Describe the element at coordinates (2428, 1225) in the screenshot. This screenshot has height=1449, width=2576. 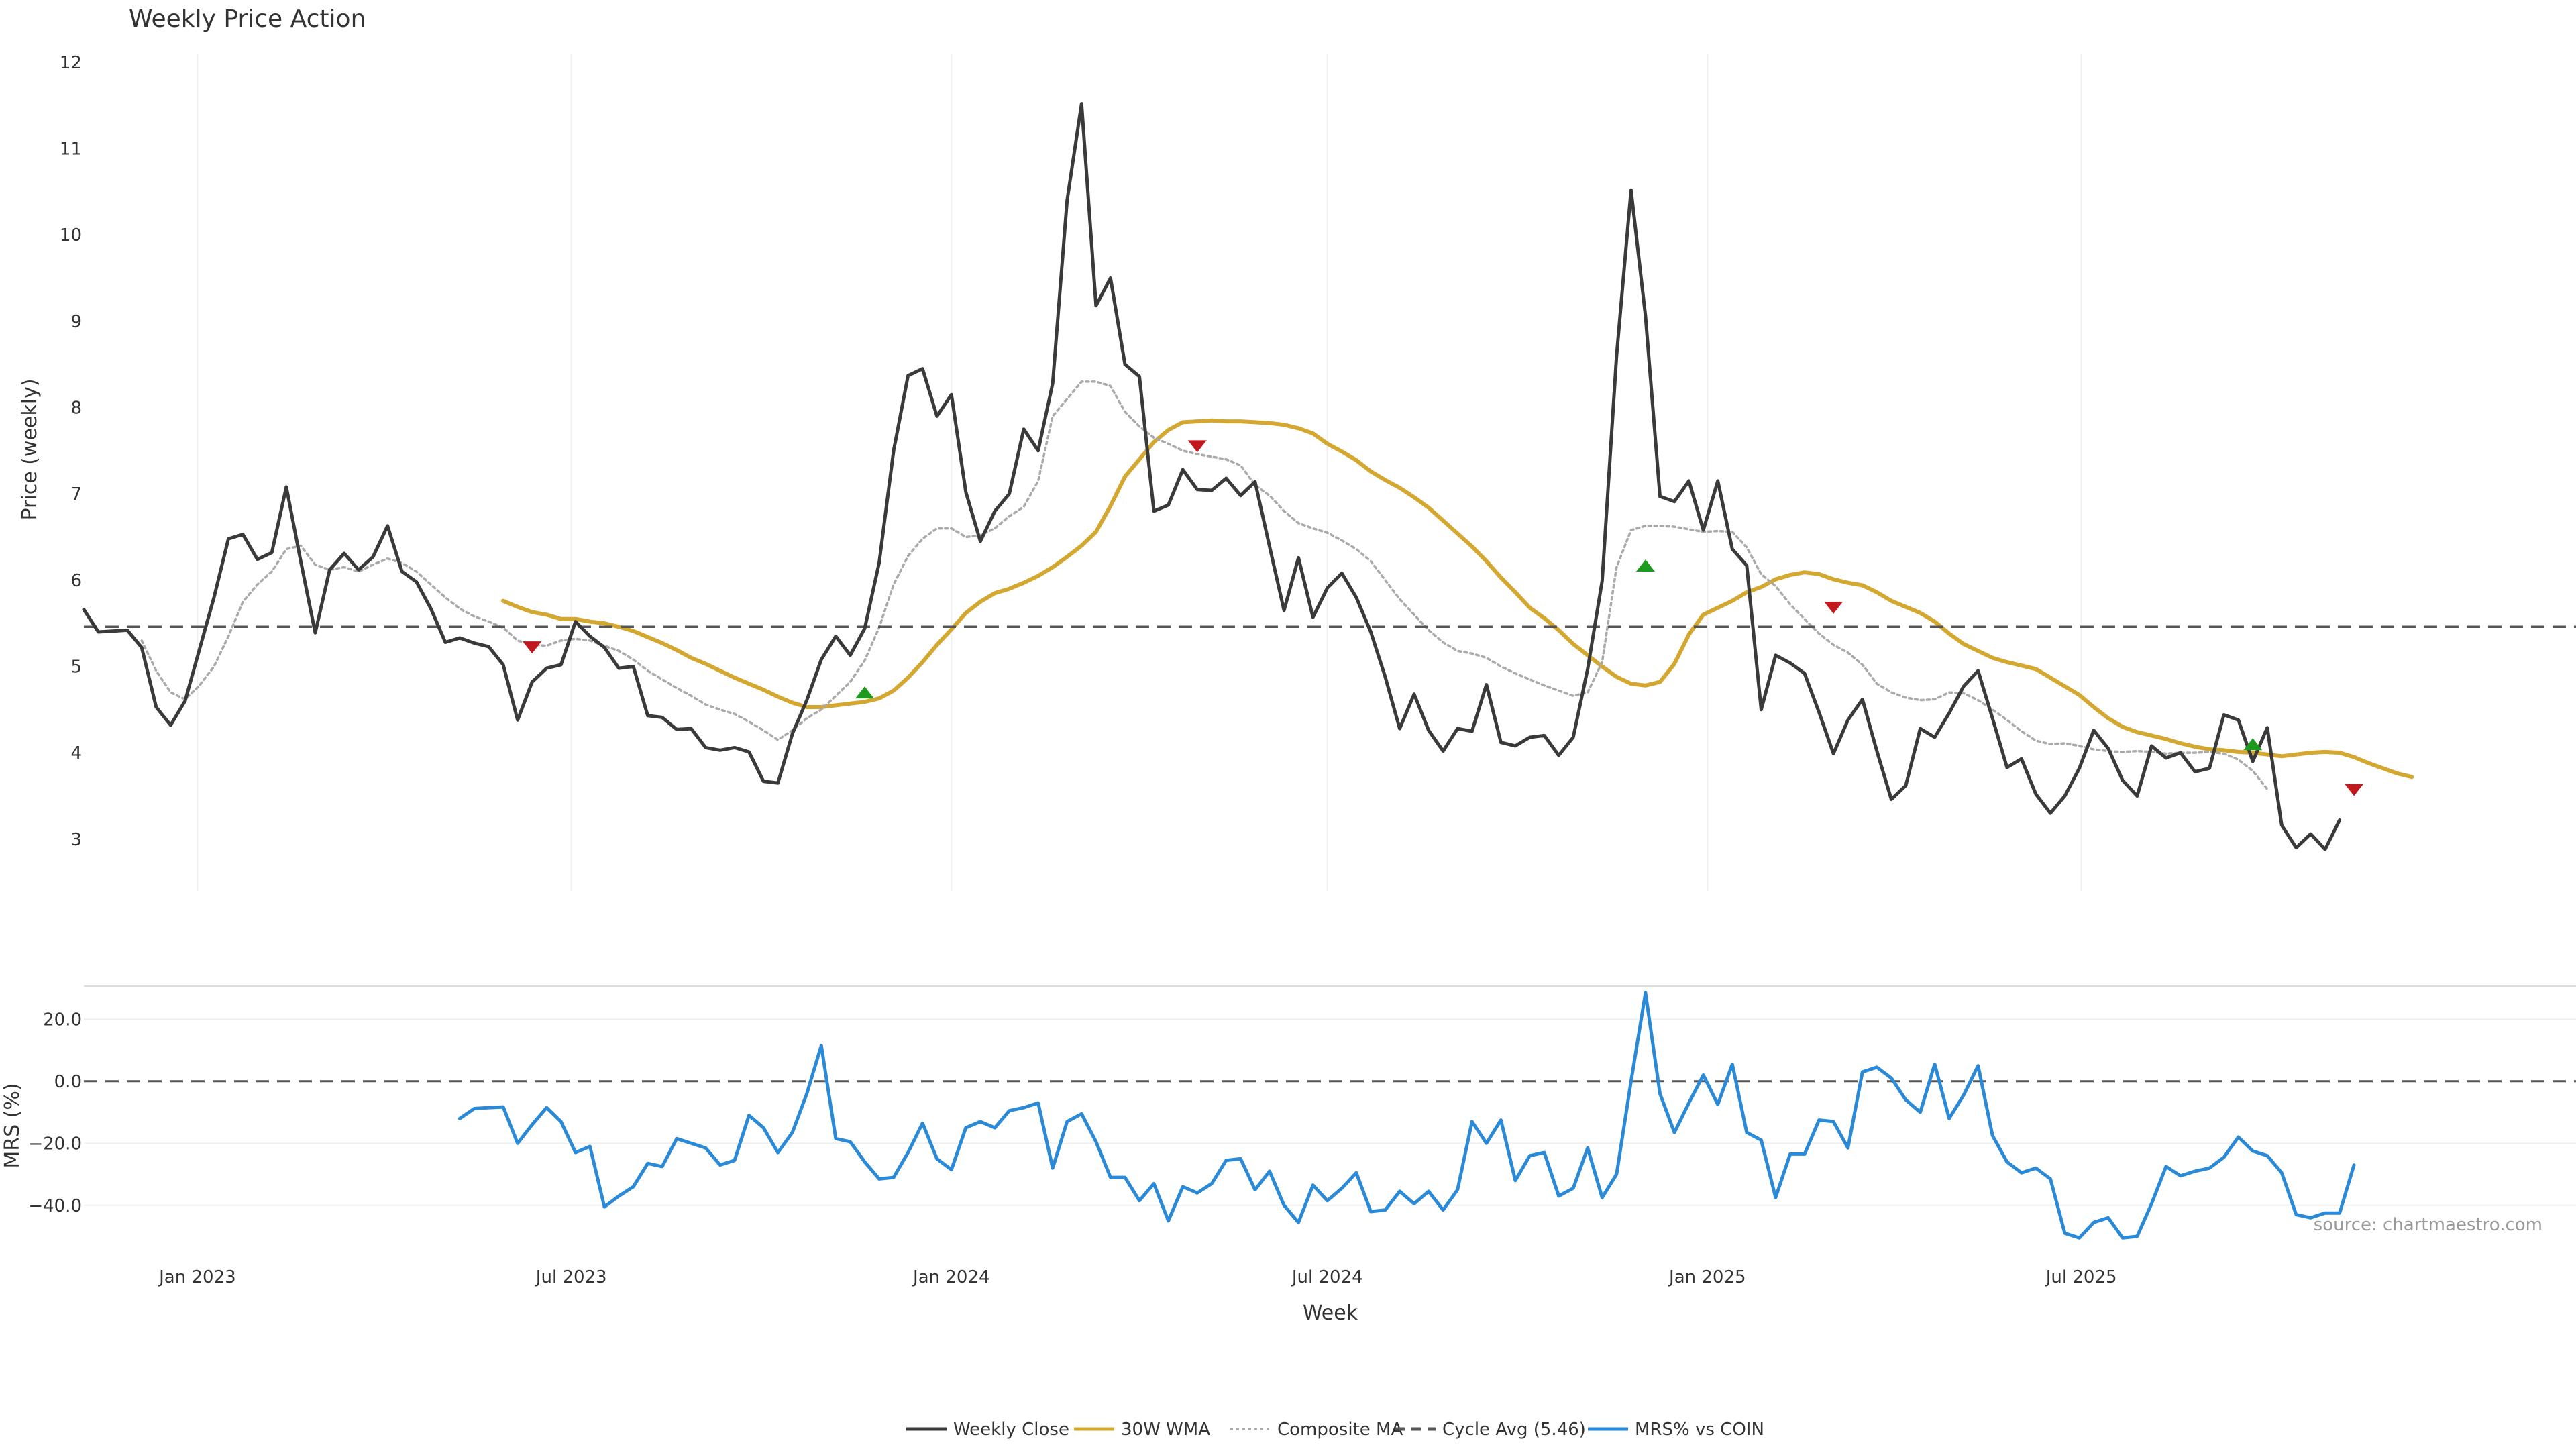
I see `source-note: source: chartmaestro.com` at that location.